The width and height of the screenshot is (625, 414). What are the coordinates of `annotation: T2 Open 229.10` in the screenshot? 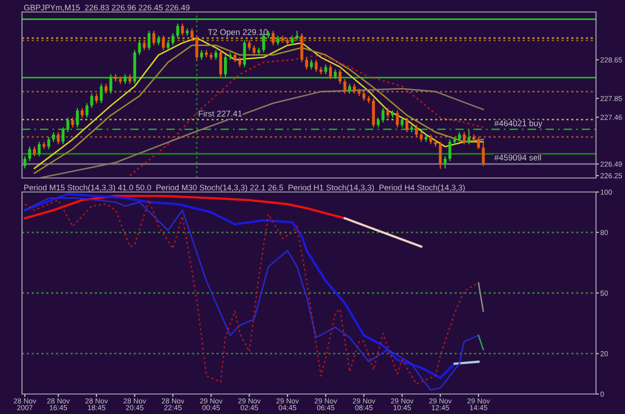 It's located at (238, 33).